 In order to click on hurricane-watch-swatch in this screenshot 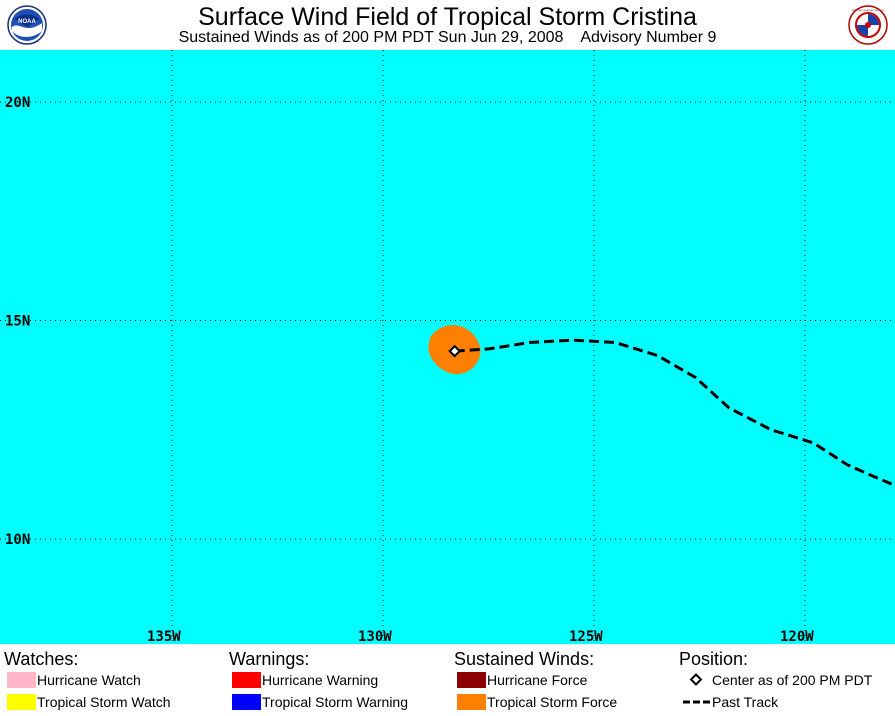, I will do `click(21, 680)`.